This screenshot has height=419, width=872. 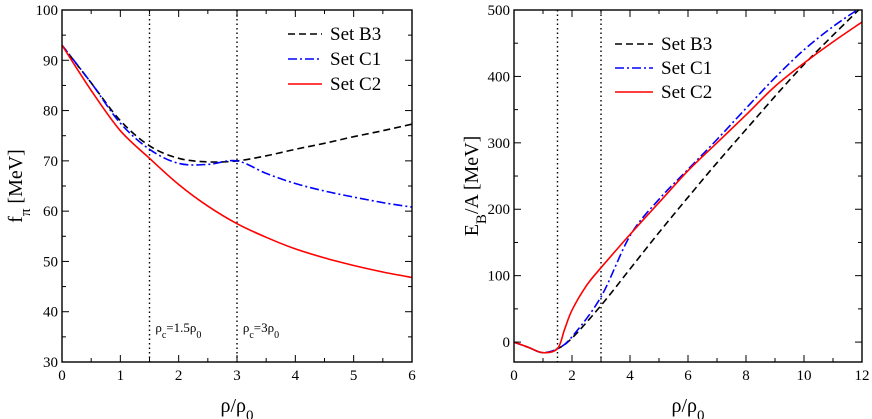 I want to click on y-tick-label: 90, so click(x=50, y=61).